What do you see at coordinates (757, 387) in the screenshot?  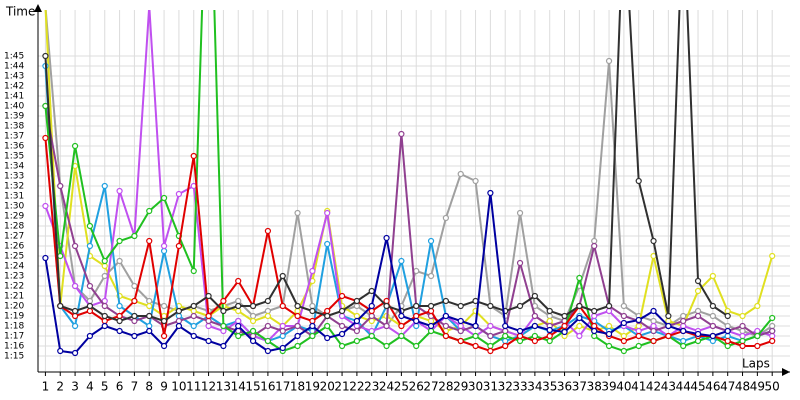 I see `x-tick-label: 49` at bounding box center [757, 387].